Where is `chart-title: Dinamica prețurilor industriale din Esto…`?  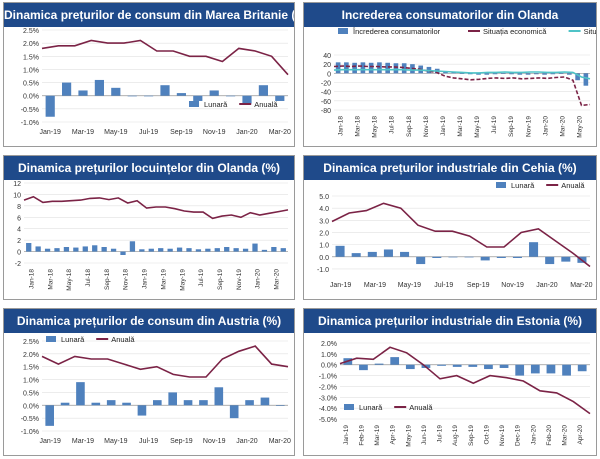
chart-title: Dinamica prețurilor industriale din Esto… is located at coordinates (450, 321).